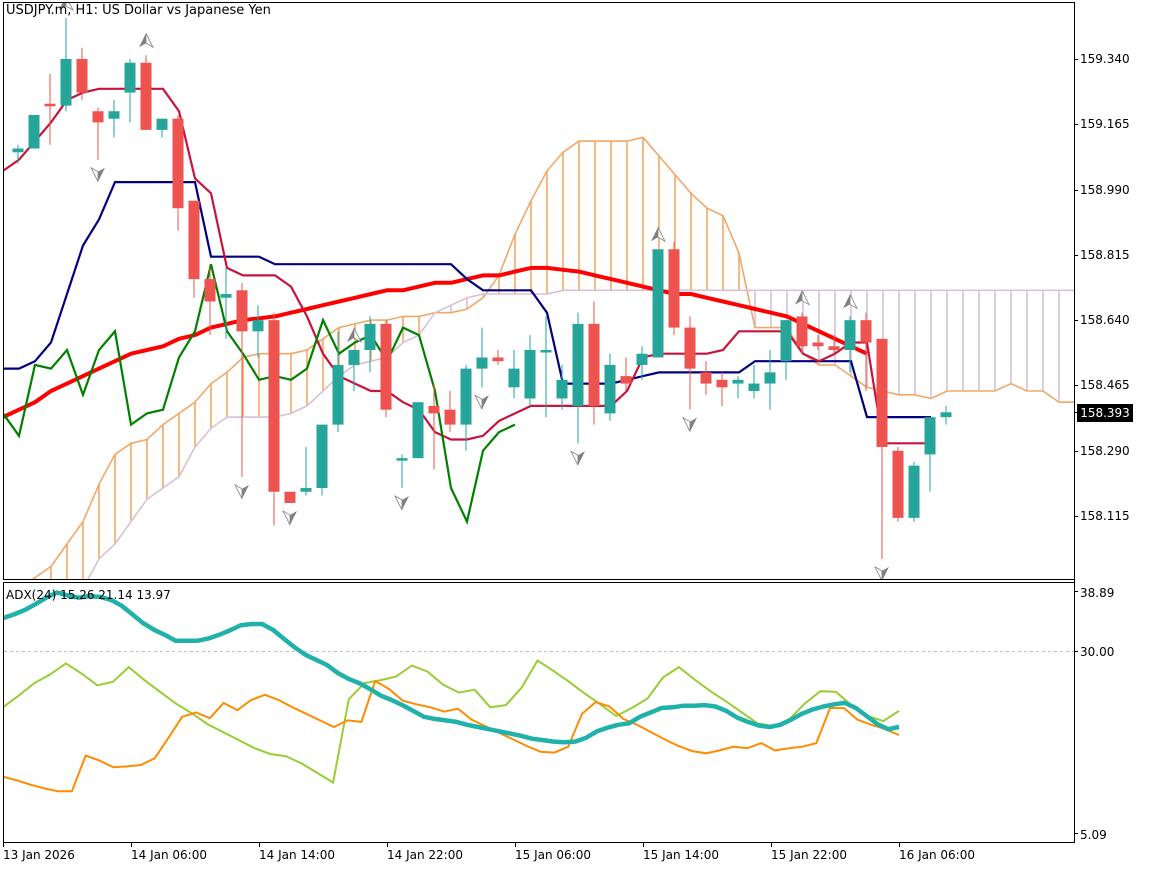 The image size is (1152, 874). Describe the element at coordinates (1097, 652) in the screenshot. I see `adx-tick-label: 30.00` at that location.